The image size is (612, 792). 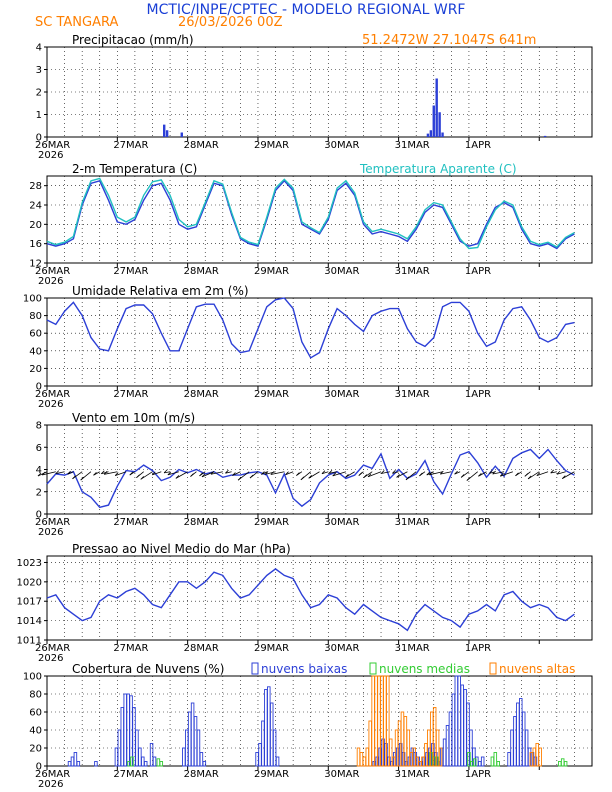 What do you see at coordinates (449, 40) in the screenshot?
I see `station-location: 51.2472W 27.1047S 641m` at bounding box center [449, 40].